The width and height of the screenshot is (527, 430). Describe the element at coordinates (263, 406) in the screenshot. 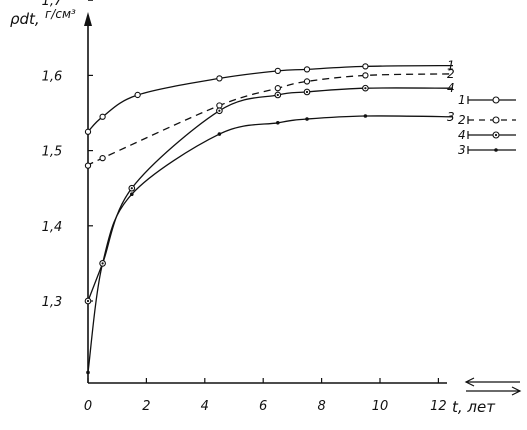

I see `x-tick-label: 6` at that location.